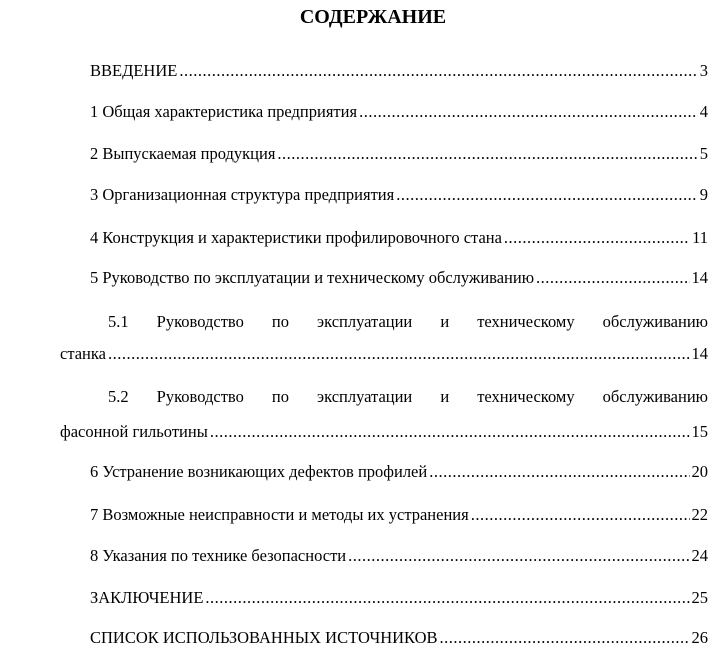 Image resolution: width=723 pixels, height=664 pixels. What do you see at coordinates (224, 111) in the screenshot?
I see `entry-label: 1 Общая характеристика предприятия` at bounding box center [224, 111].